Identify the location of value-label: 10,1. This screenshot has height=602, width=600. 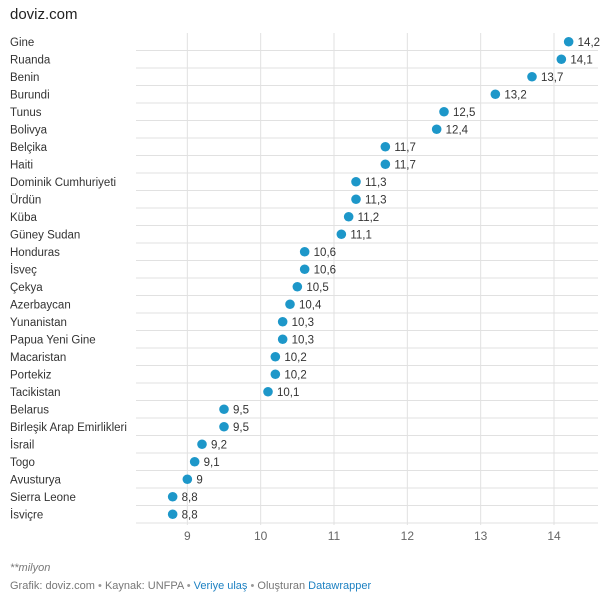
(288, 393).